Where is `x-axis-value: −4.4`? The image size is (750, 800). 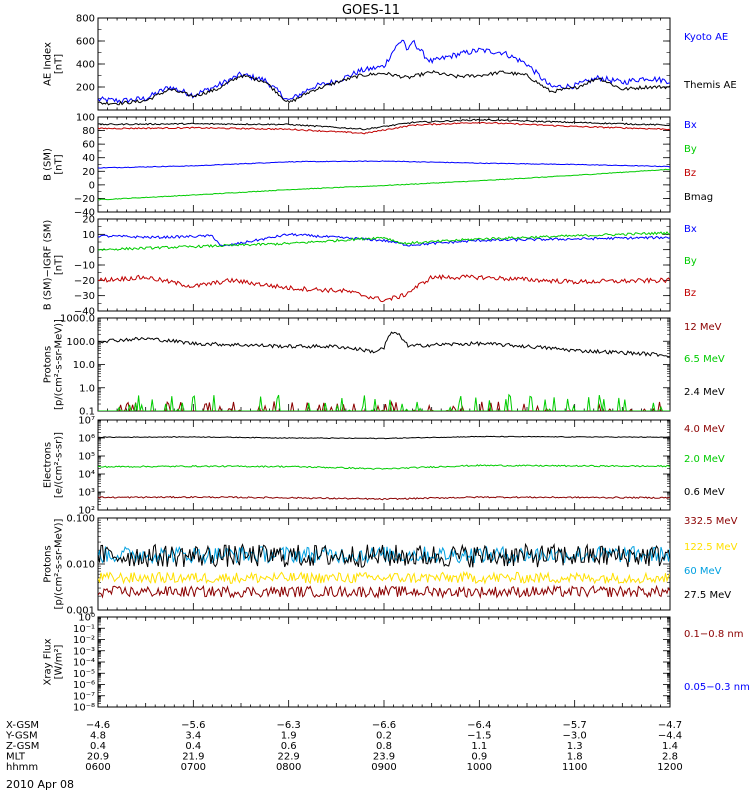
x-axis-value: −4.4 is located at coordinates (670, 736).